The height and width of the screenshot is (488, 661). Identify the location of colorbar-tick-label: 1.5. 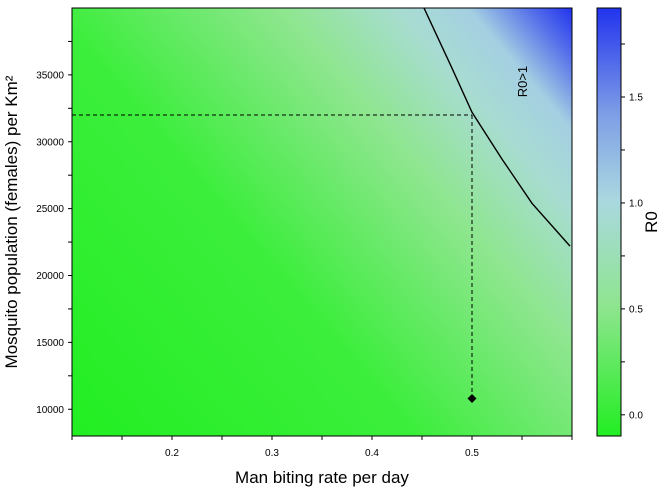
(636, 97).